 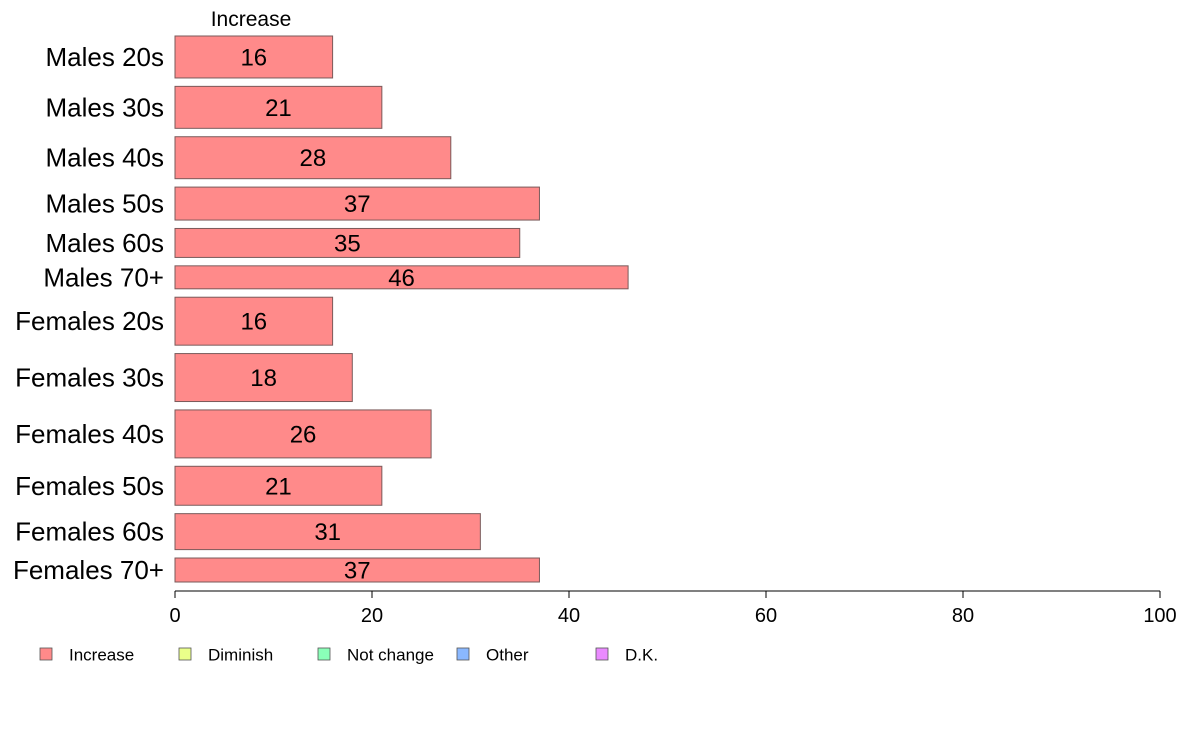 What do you see at coordinates (1159, 616) in the screenshot?
I see `x-tick-label: 100` at bounding box center [1159, 616].